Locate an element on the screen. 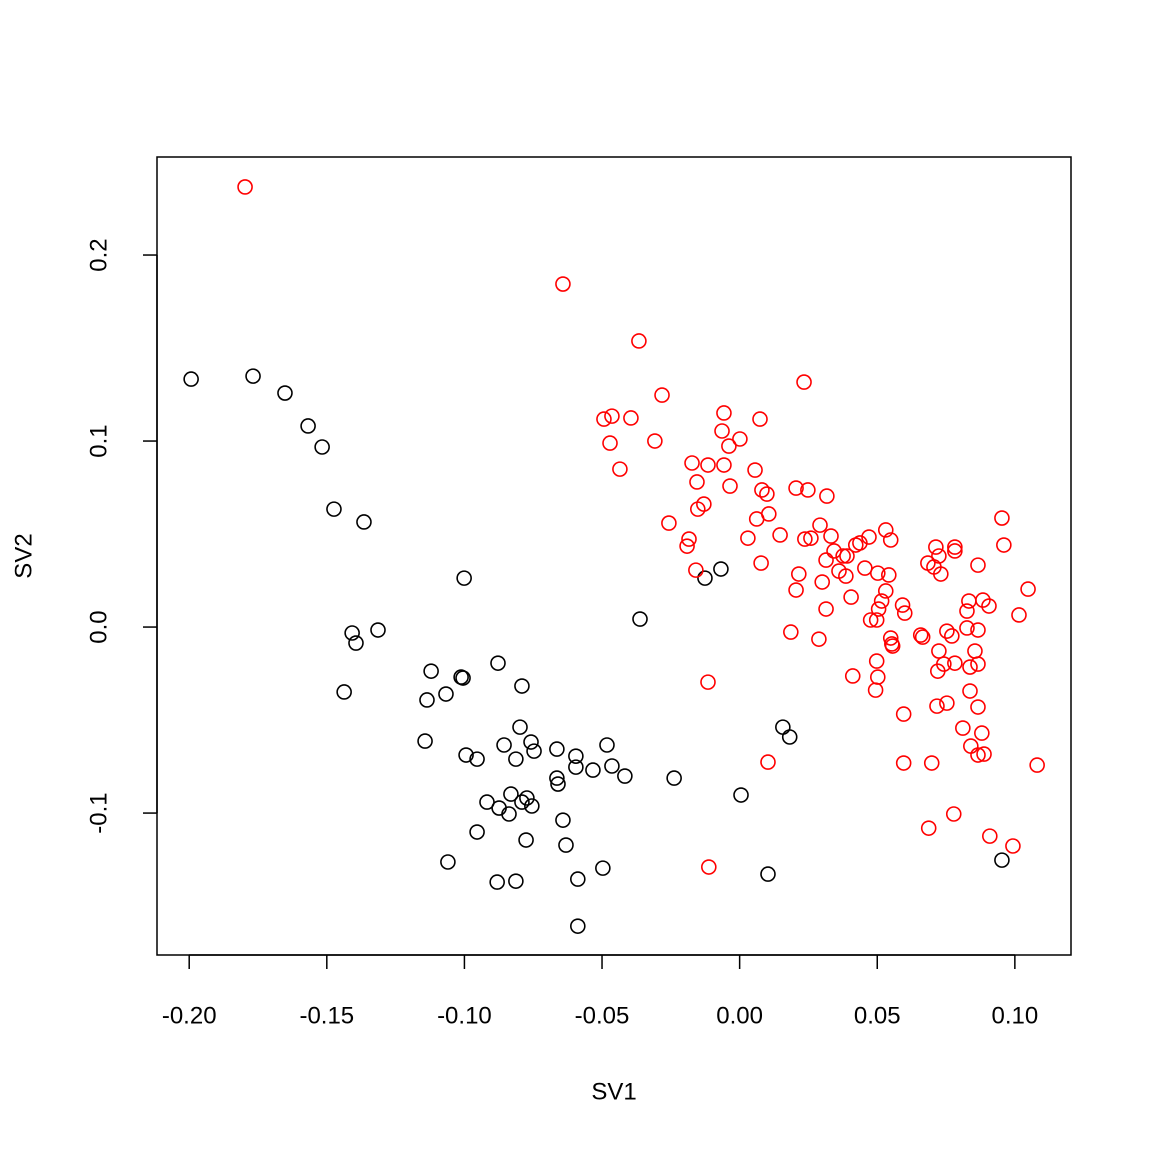  y-axis-label: SV2 is located at coordinates (23, 555).